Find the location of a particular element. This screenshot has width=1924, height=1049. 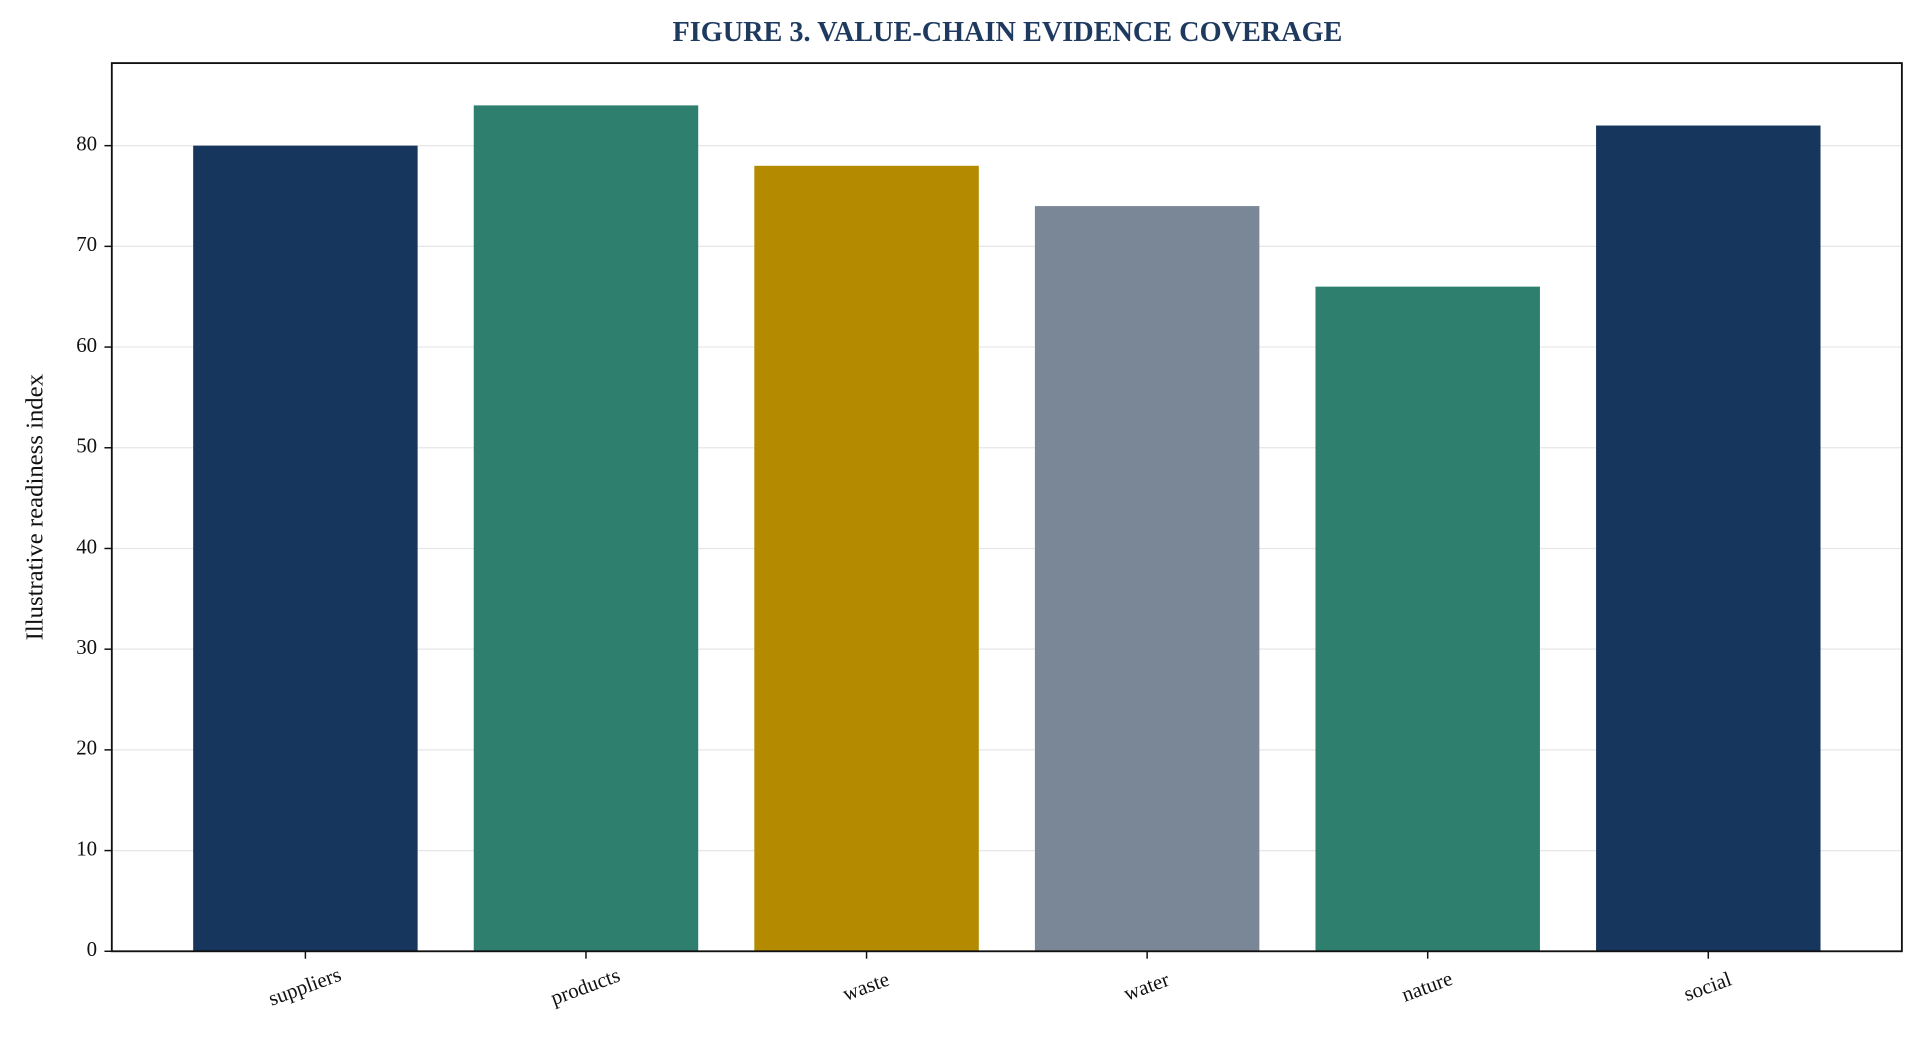

chart-title: FIGURE 3. VALUE-CHAIN EVIDENCE COVERAGE is located at coordinates (1007, 32).